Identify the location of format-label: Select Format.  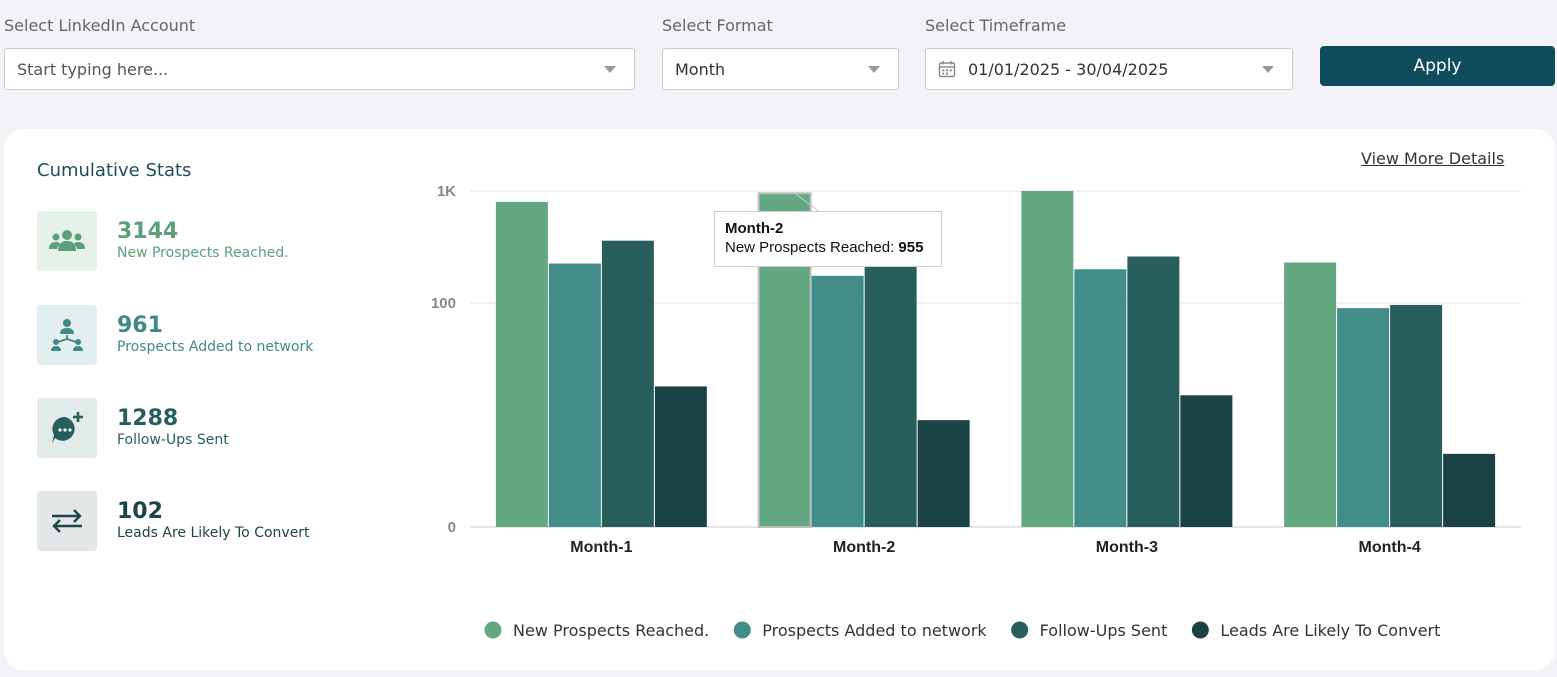
(717, 25).